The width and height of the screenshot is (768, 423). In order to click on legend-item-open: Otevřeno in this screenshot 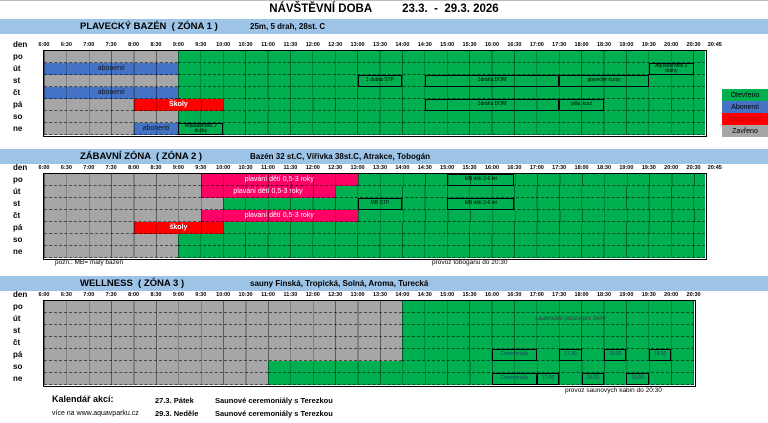, I will do `click(745, 95)`.